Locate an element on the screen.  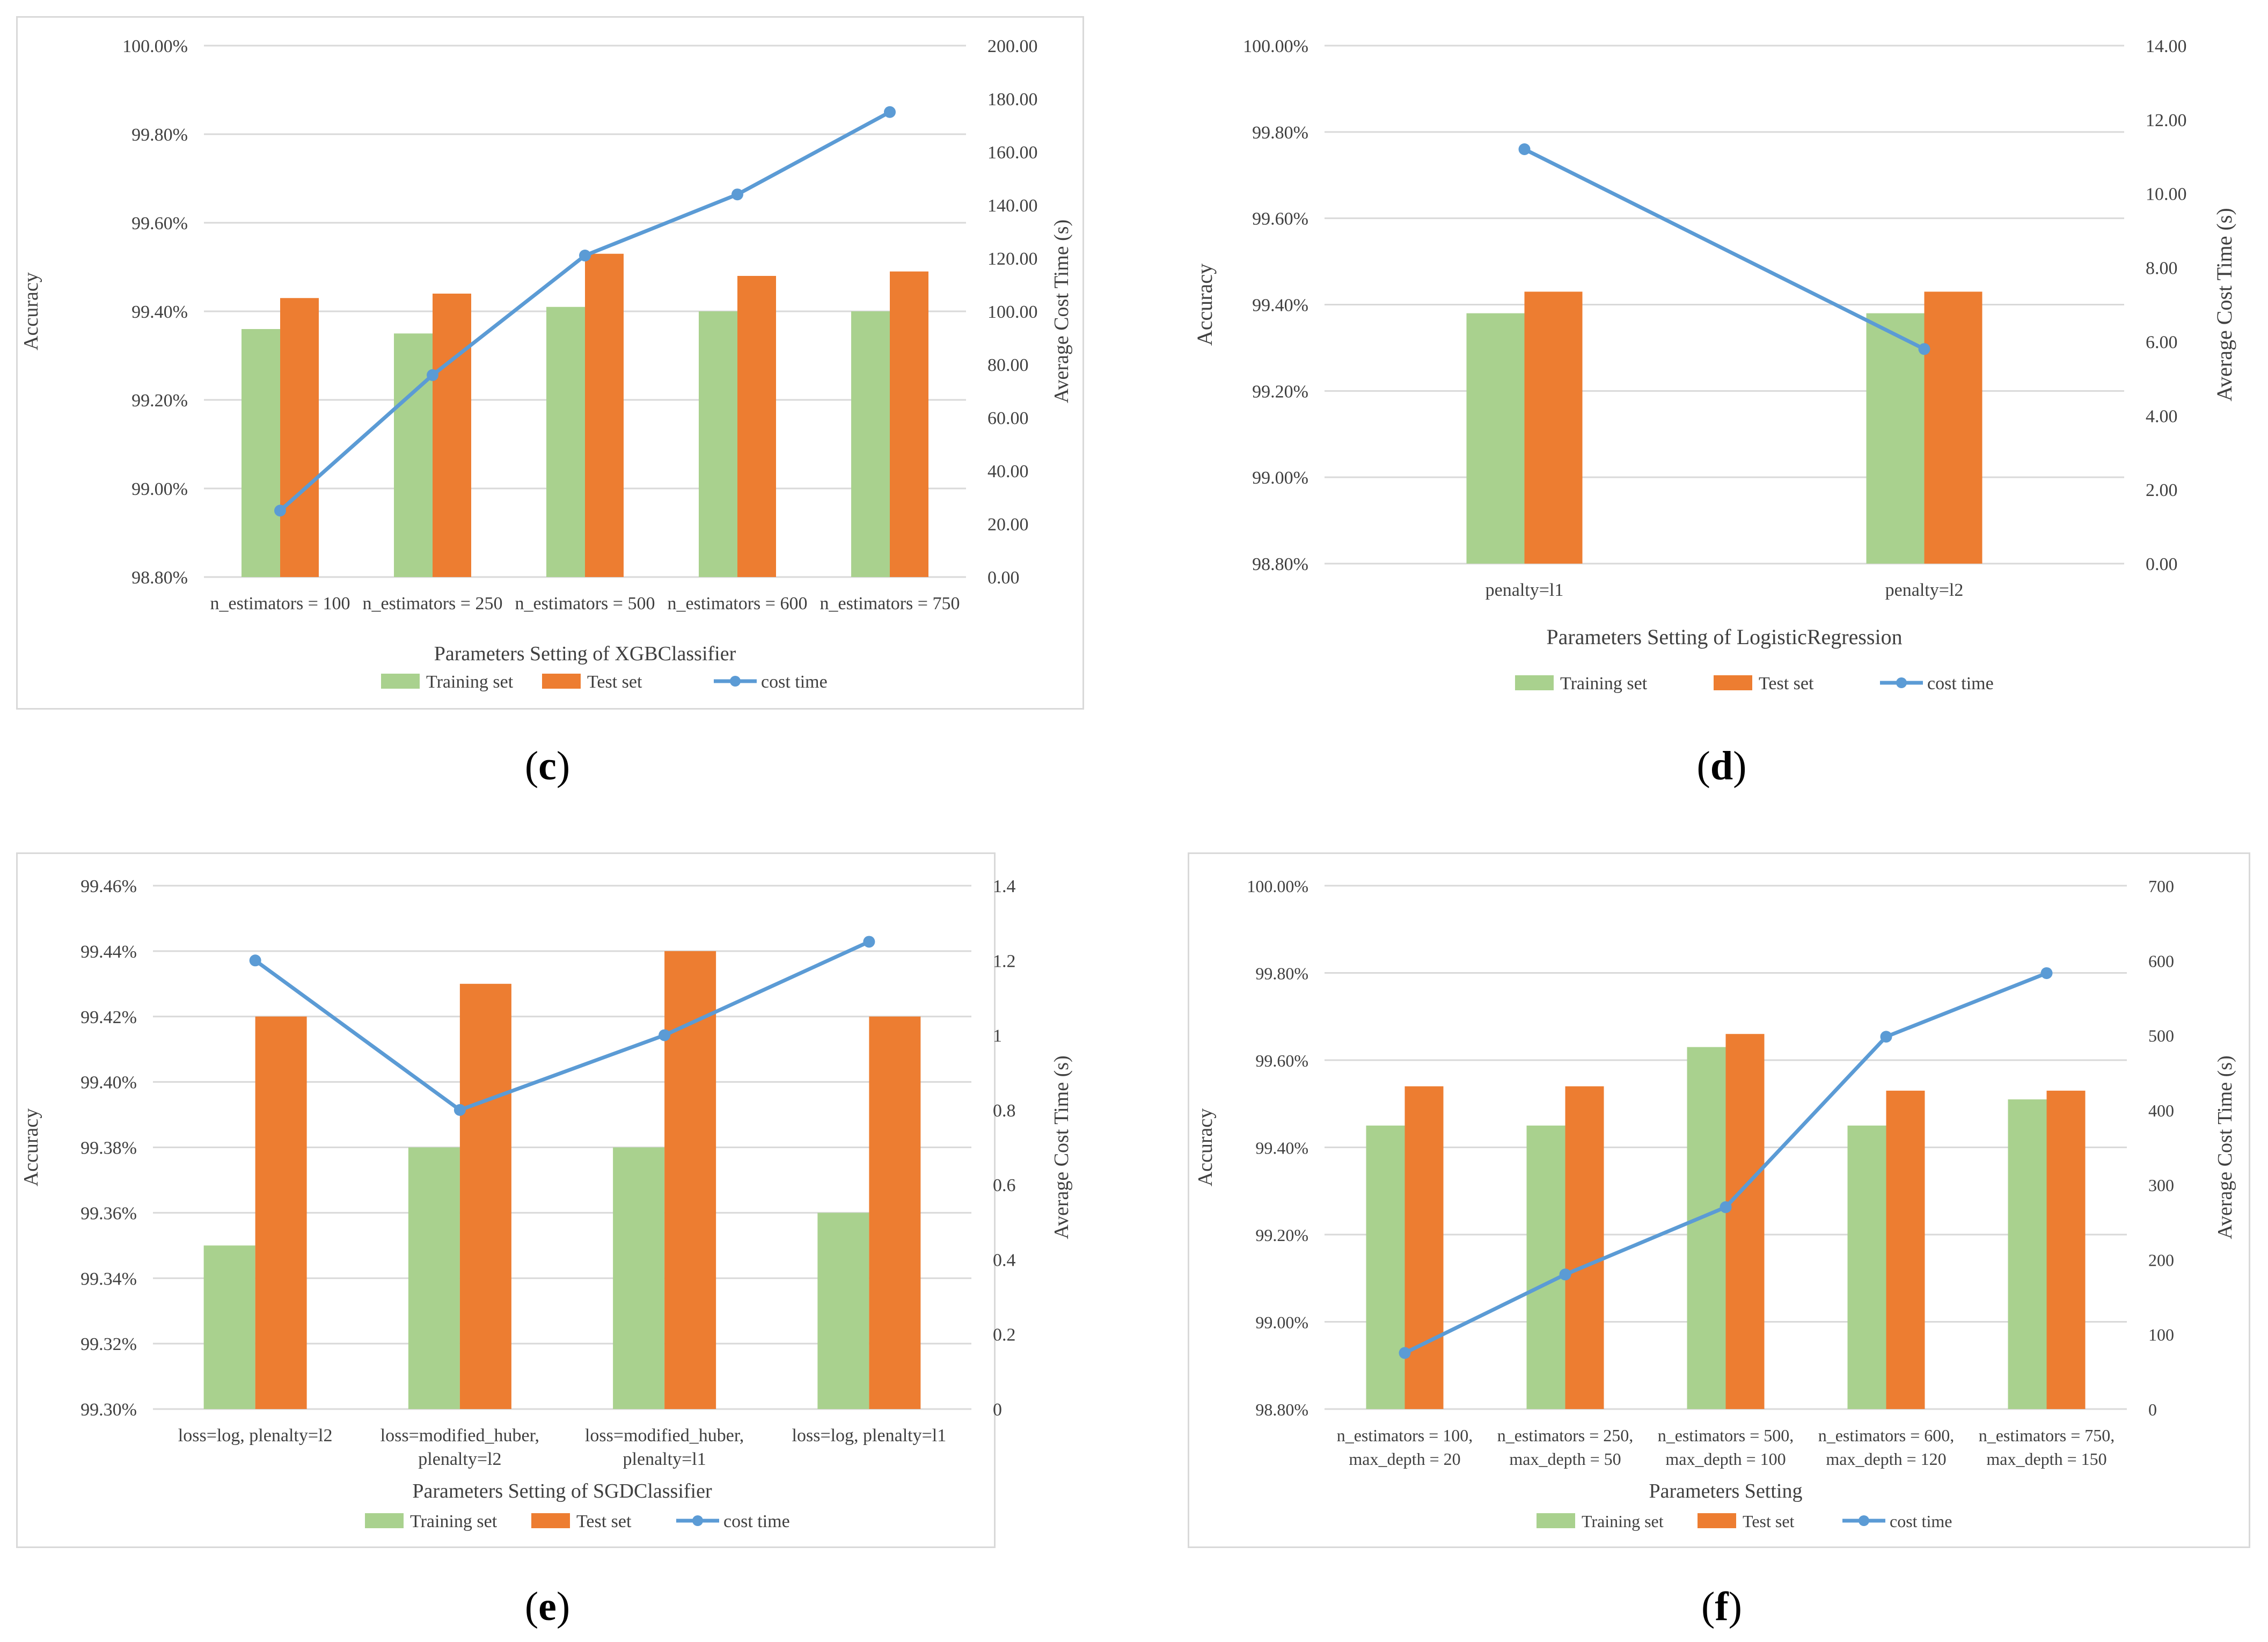
y-tick-label: 99.60% is located at coordinates (1281, 1060).